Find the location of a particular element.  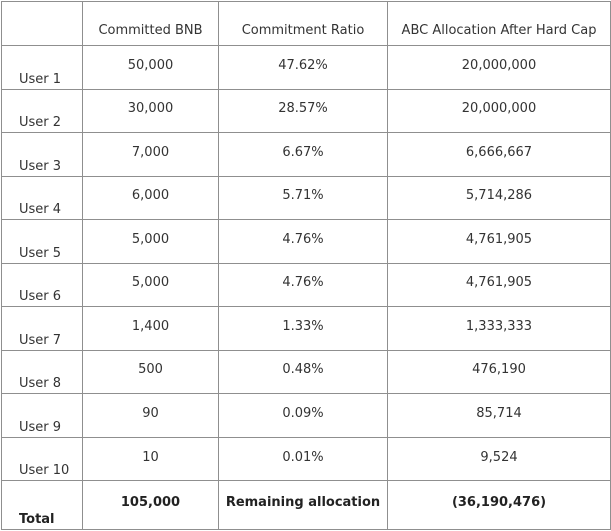

table-row: User 4 6,000 5.71% 5,714,286 is located at coordinates (306, 198).